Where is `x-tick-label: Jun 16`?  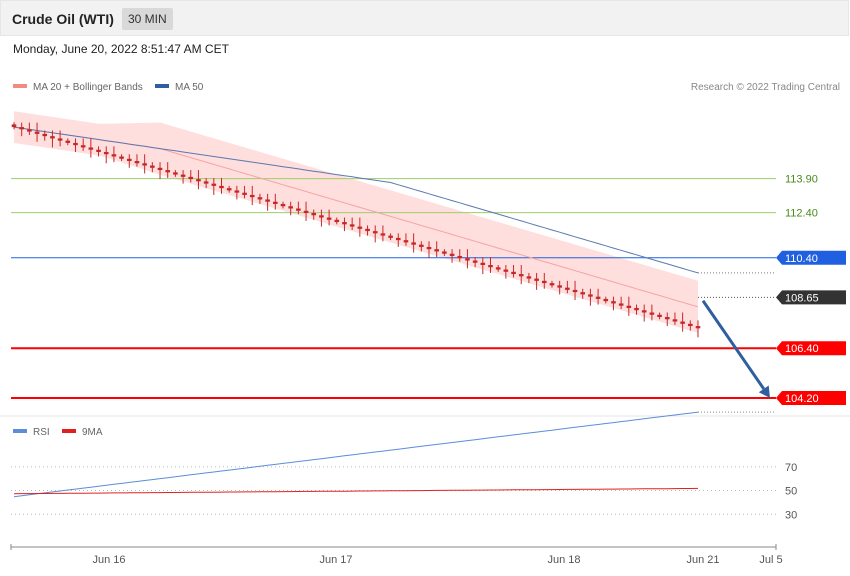 x-tick-label: Jun 16 is located at coordinates (108, 560).